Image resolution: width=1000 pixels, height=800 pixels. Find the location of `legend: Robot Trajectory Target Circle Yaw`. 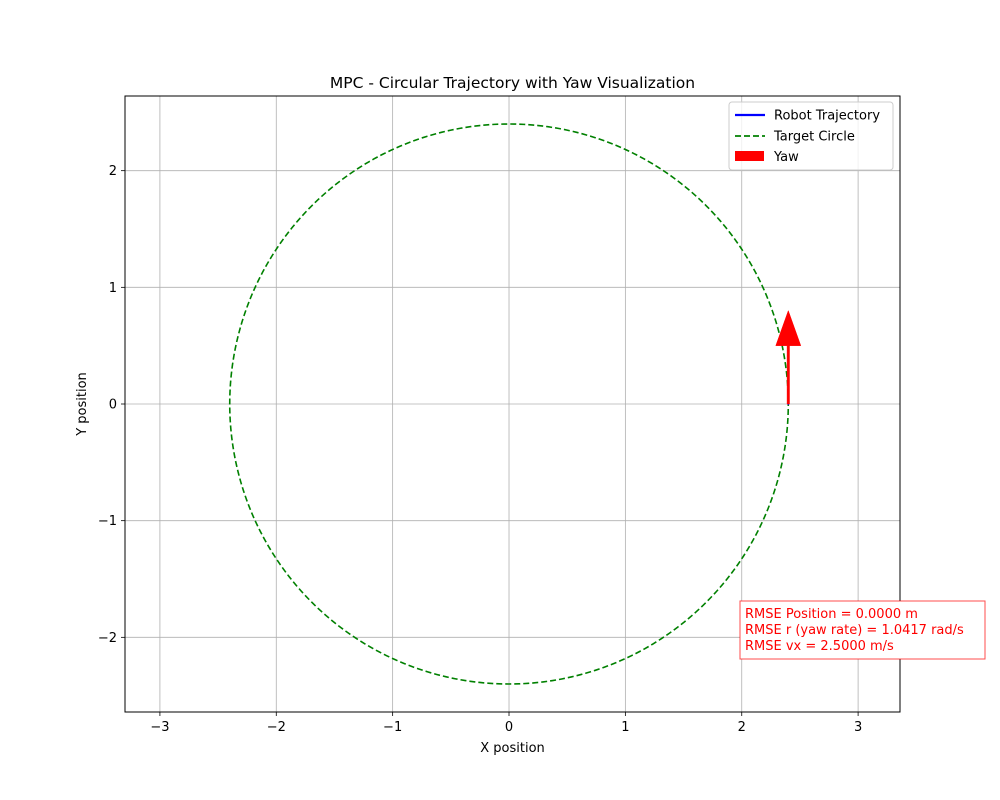

legend: Robot Trajectory Target Circle Yaw is located at coordinates (811, 136).